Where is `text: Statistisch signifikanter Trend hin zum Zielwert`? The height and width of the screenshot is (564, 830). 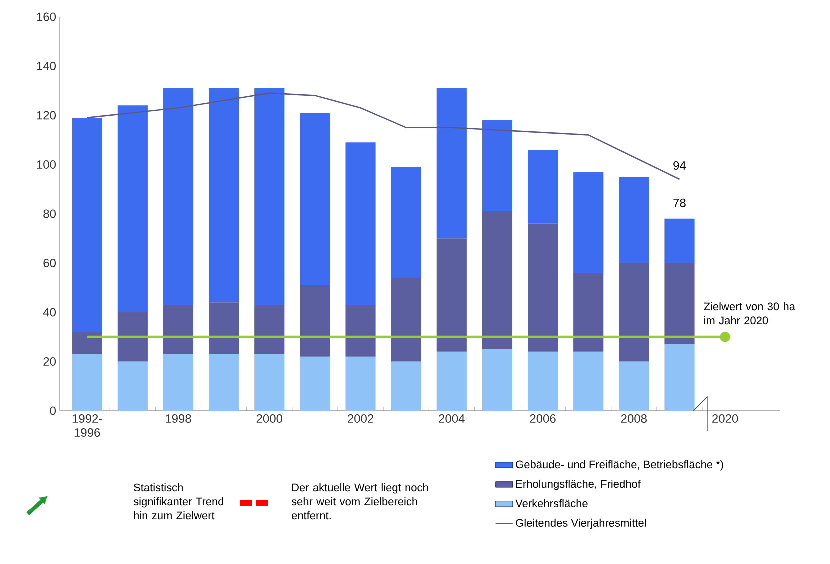
text: Statistisch signifikanter Trend hin zum Zielwert is located at coordinates (179, 502).